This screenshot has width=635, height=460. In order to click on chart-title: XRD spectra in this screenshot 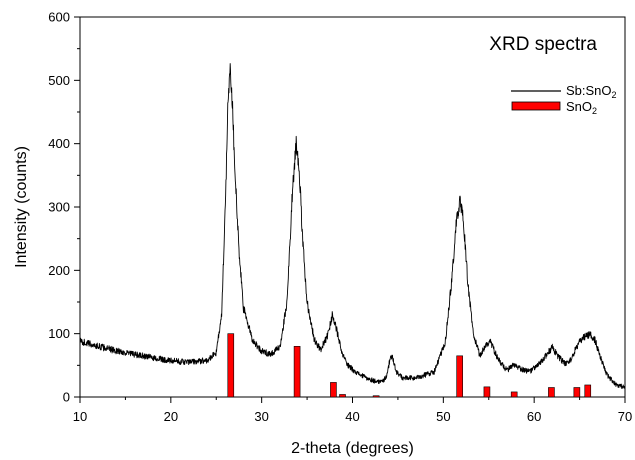, I will do `click(543, 44)`.